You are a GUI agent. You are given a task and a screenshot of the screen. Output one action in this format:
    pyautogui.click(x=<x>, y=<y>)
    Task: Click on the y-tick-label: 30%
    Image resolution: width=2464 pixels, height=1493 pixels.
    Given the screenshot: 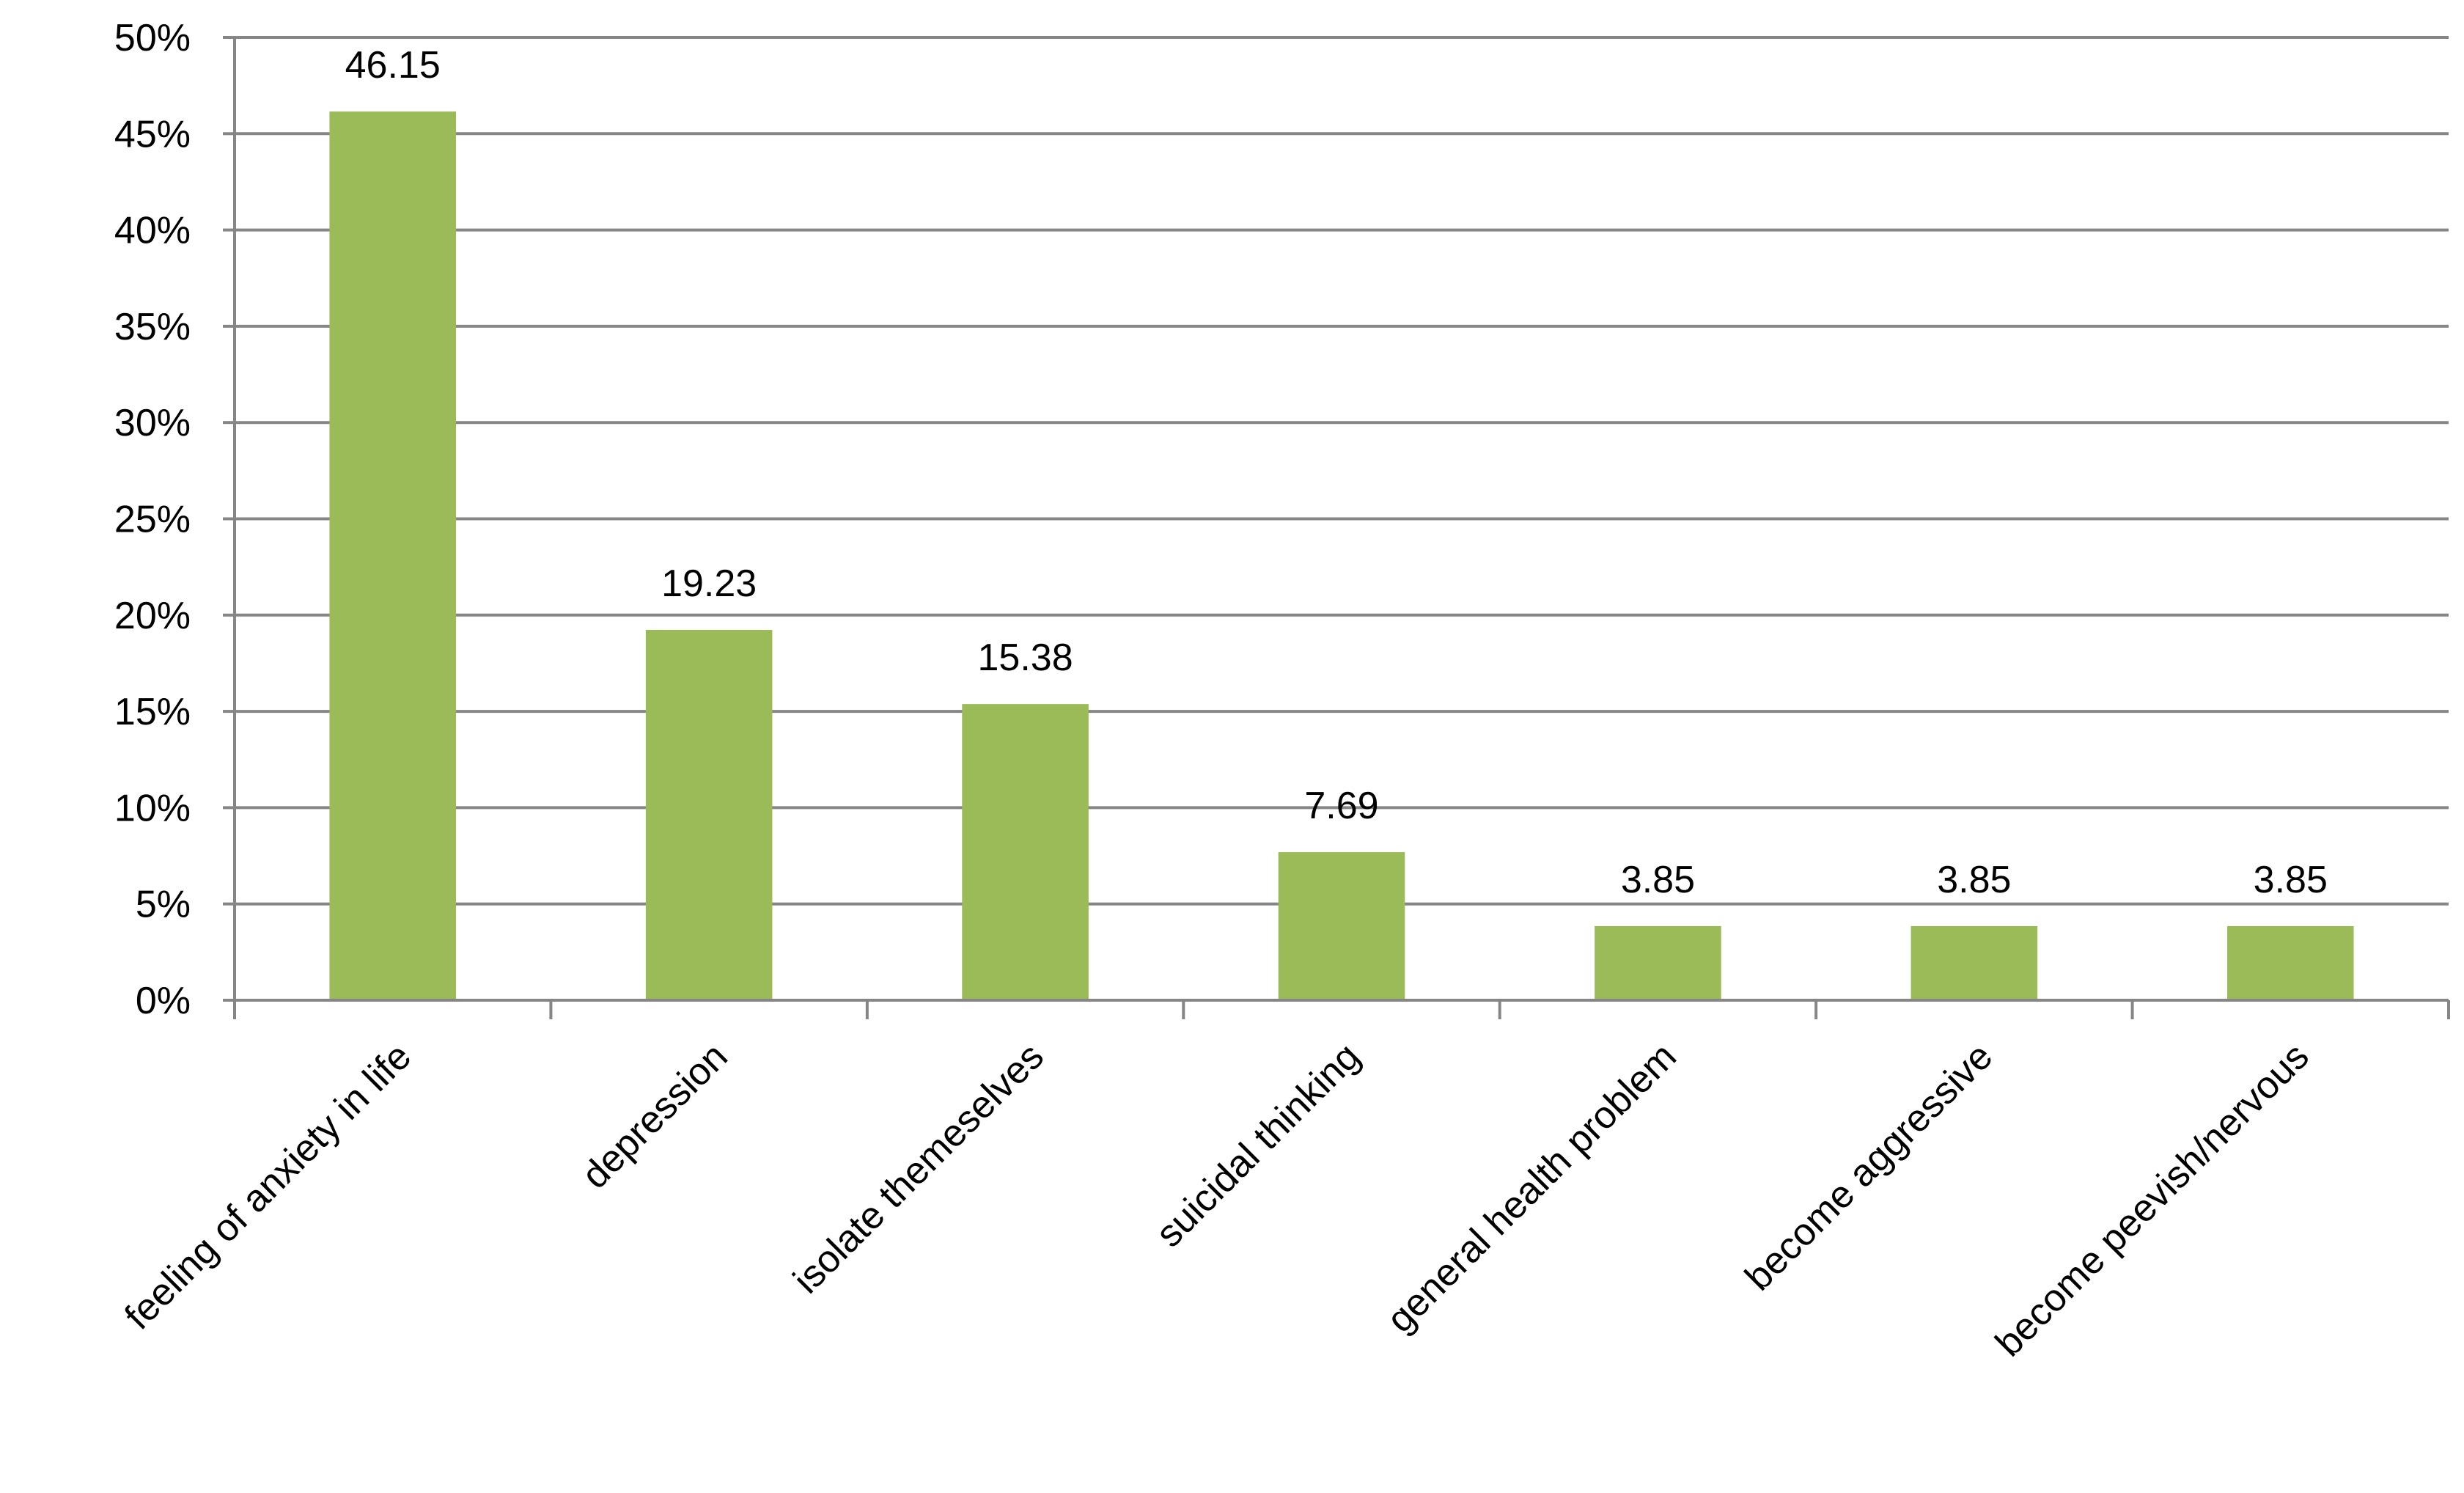 What is the action you would take?
    pyautogui.click(x=152, y=423)
    